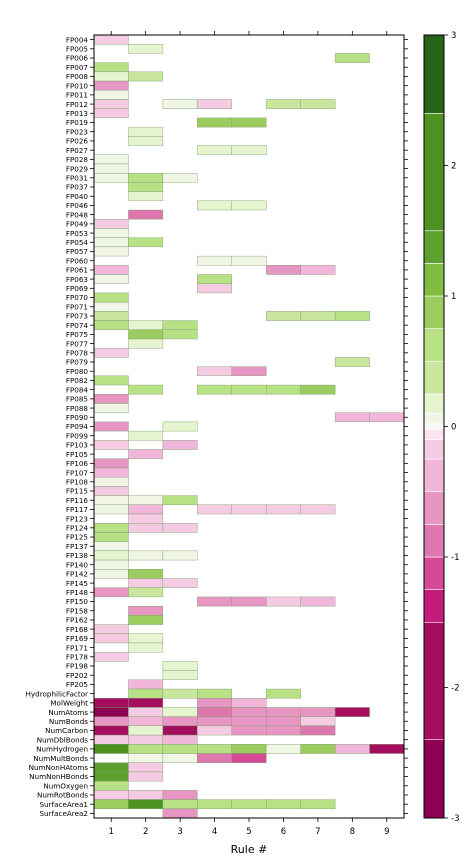 This screenshot has width=468, height=864. I want to click on y-tick-label: FP137, so click(77, 546).